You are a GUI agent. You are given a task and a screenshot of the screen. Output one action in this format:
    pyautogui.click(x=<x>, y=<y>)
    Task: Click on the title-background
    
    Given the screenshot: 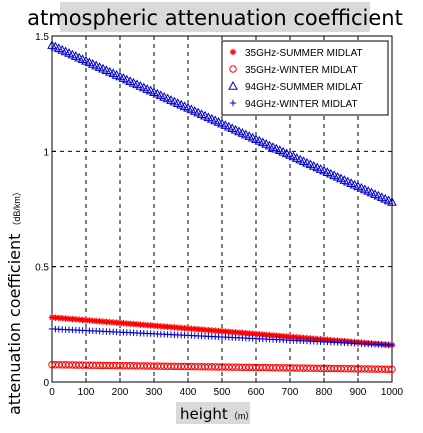 What is the action you would take?
    pyautogui.click(x=215, y=17)
    